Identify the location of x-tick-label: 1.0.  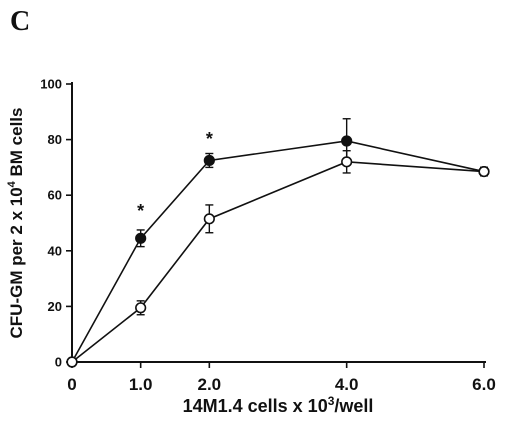
(141, 384).